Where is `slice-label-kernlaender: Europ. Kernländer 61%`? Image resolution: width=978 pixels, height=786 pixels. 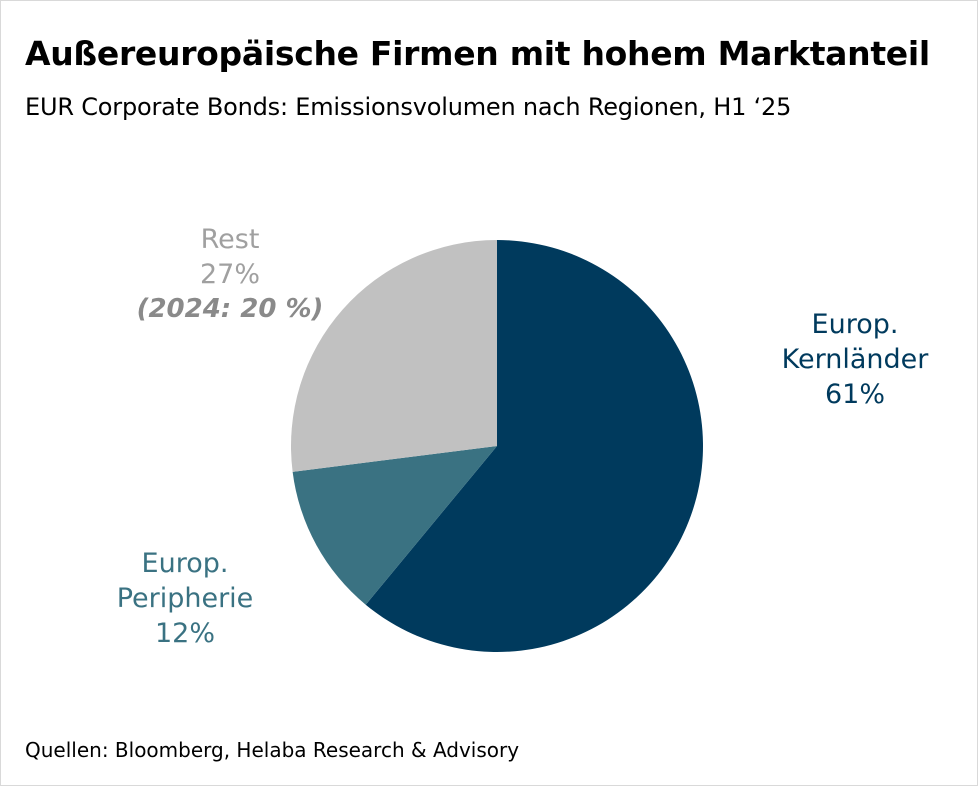 slice-label-kernlaender: Europ. Kernländer 61% is located at coordinates (855, 359).